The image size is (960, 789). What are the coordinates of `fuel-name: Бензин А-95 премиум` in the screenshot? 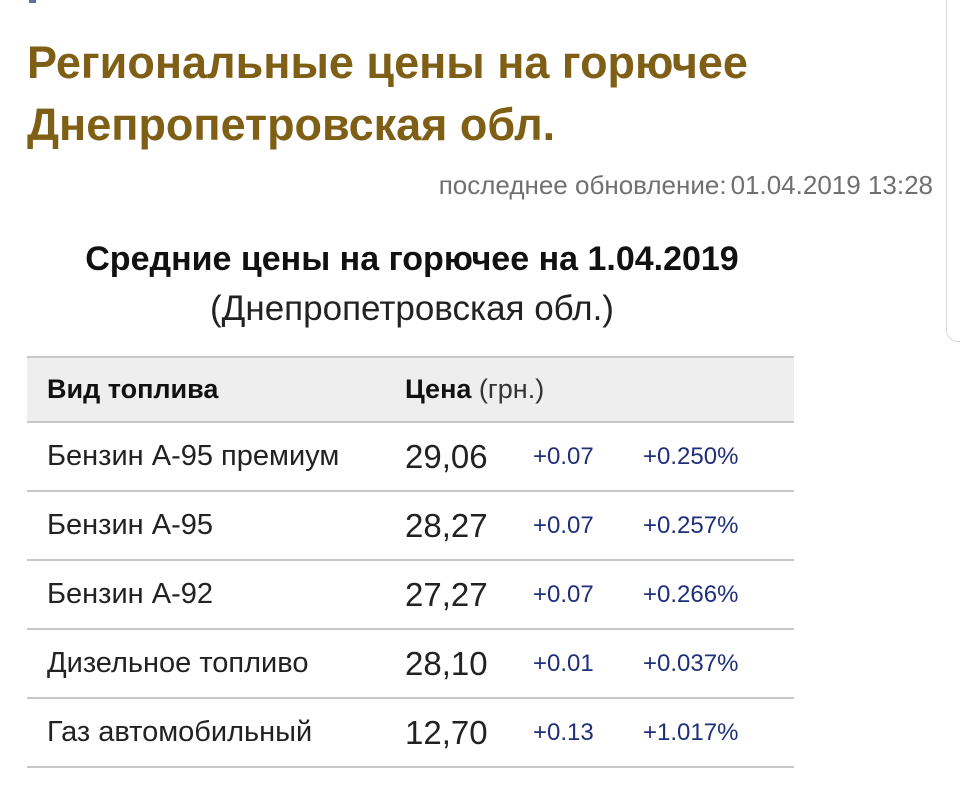 It's located at (193, 456).